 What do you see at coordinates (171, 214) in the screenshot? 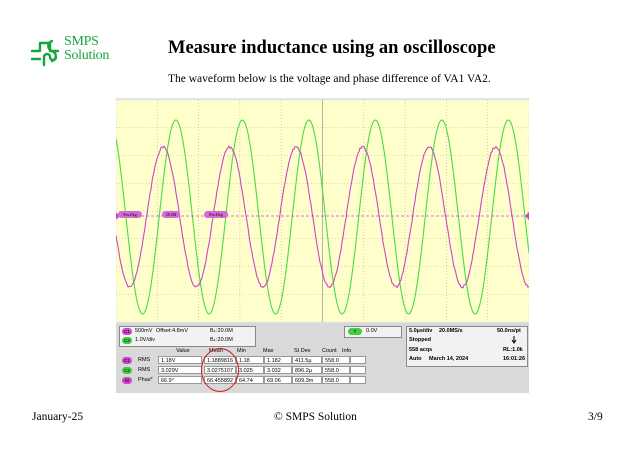
I see `marker-mid: 28.2M` at bounding box center [171, 214].